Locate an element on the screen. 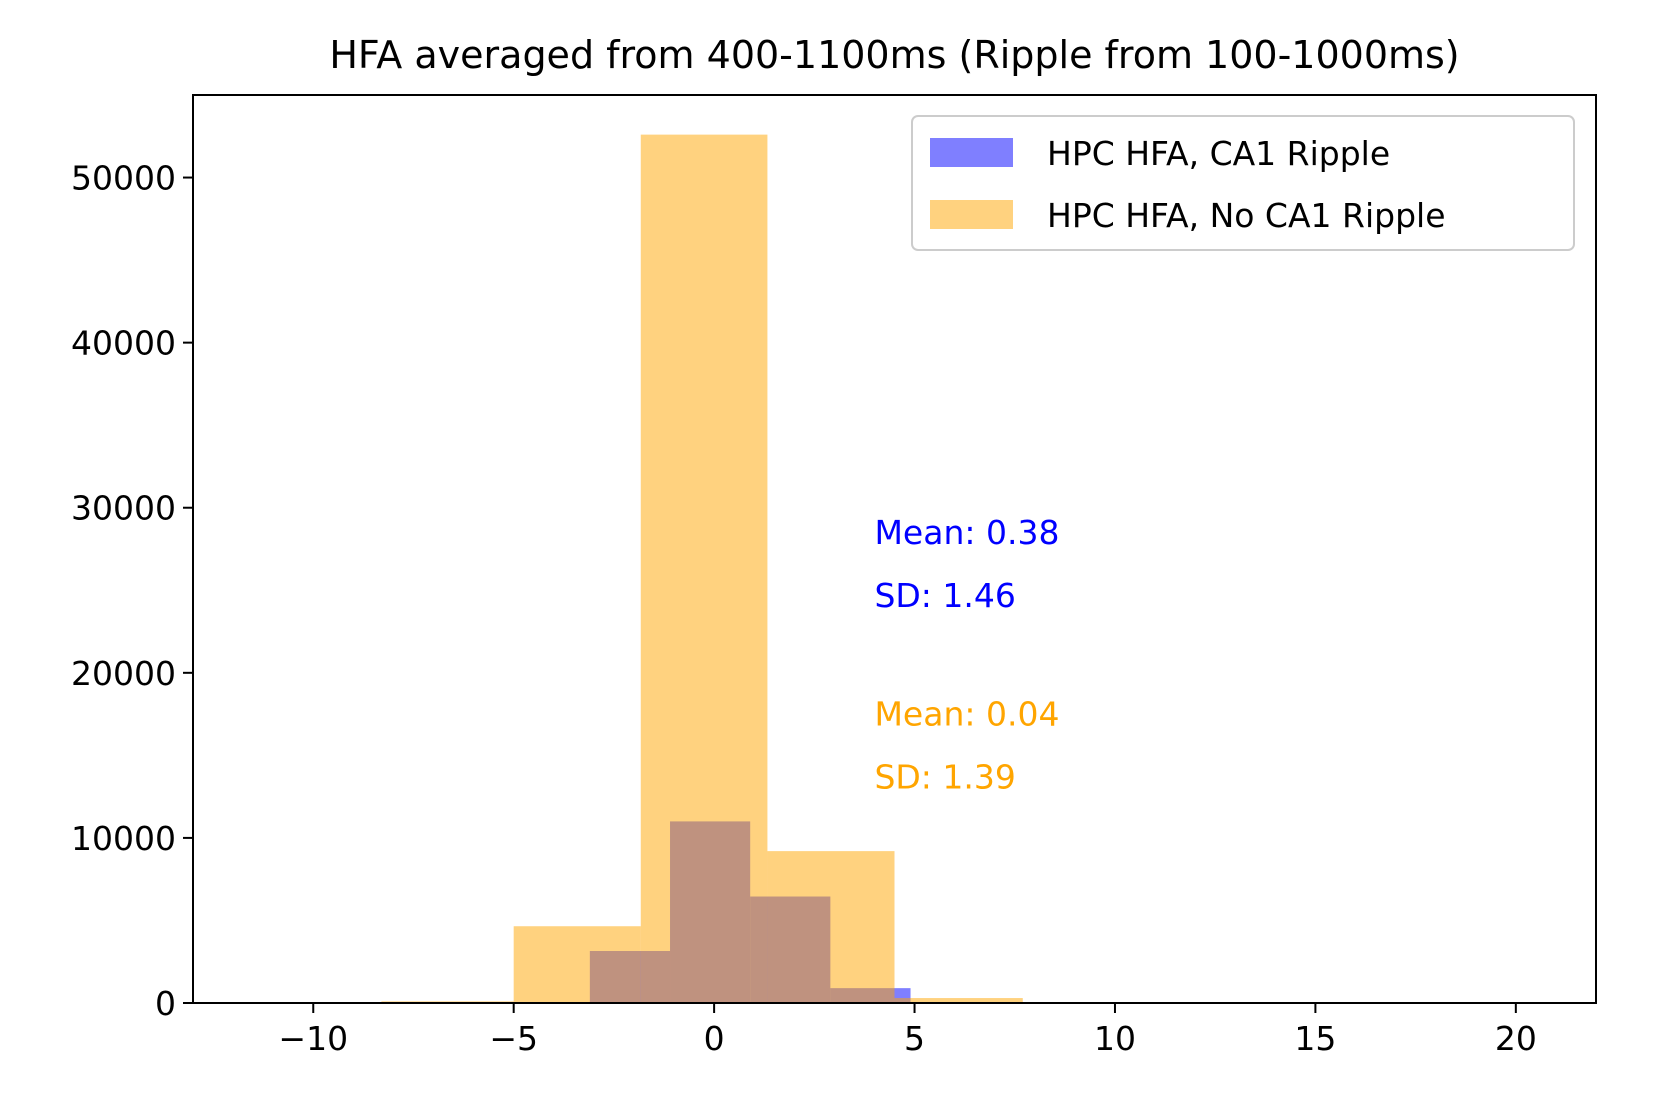 This screenshot has height=1098, width=1666. annotation-4: SD: 1.39 is located at coordinates (944, 776).